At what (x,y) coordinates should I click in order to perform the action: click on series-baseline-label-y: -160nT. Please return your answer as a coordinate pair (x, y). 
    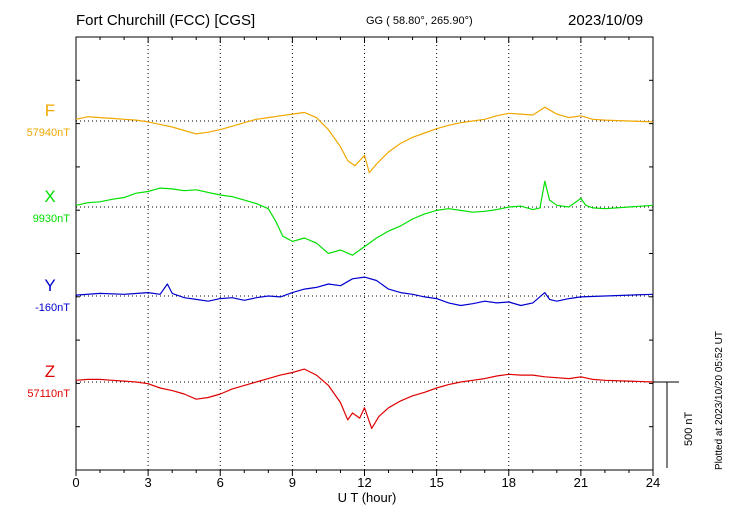
    Looking at the image, I should click on (52, 308).